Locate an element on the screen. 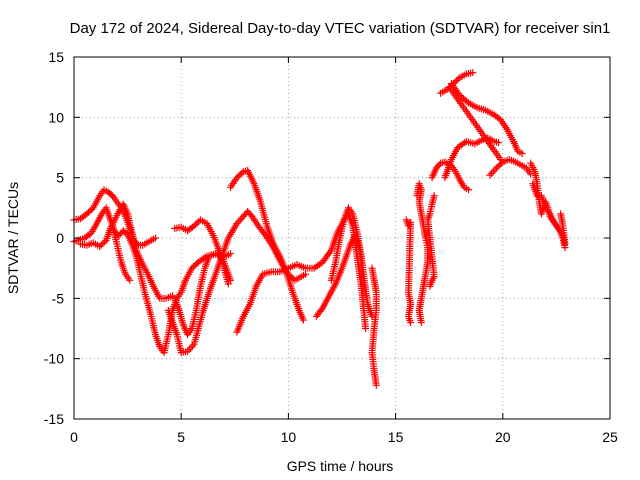 This screenshot has height=480, width=640. series-s6 is located at coordinates (203, 294).